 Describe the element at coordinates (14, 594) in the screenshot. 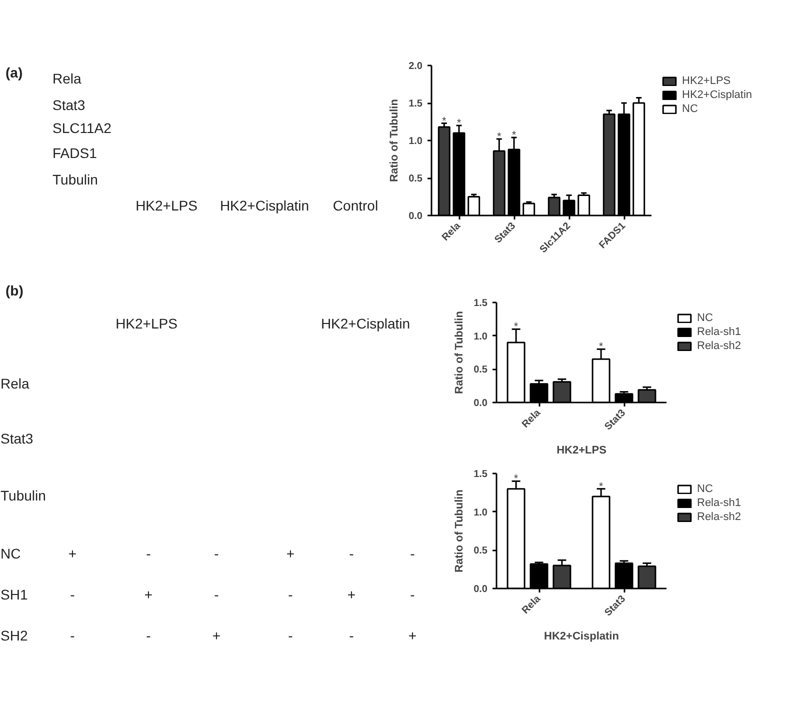

I see `text: SH1` at that location.